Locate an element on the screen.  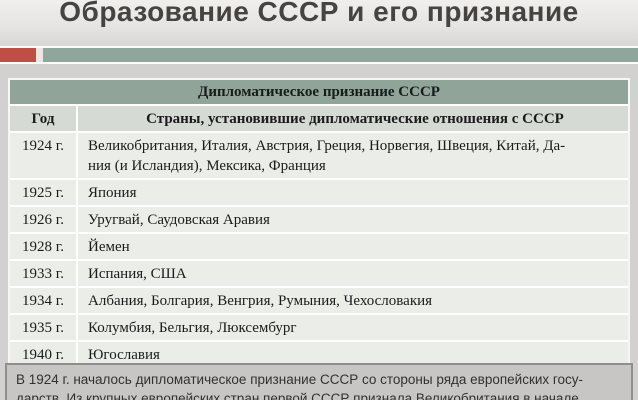
title-band: Образование СССР и его признание is located at coordinates (319, 23).